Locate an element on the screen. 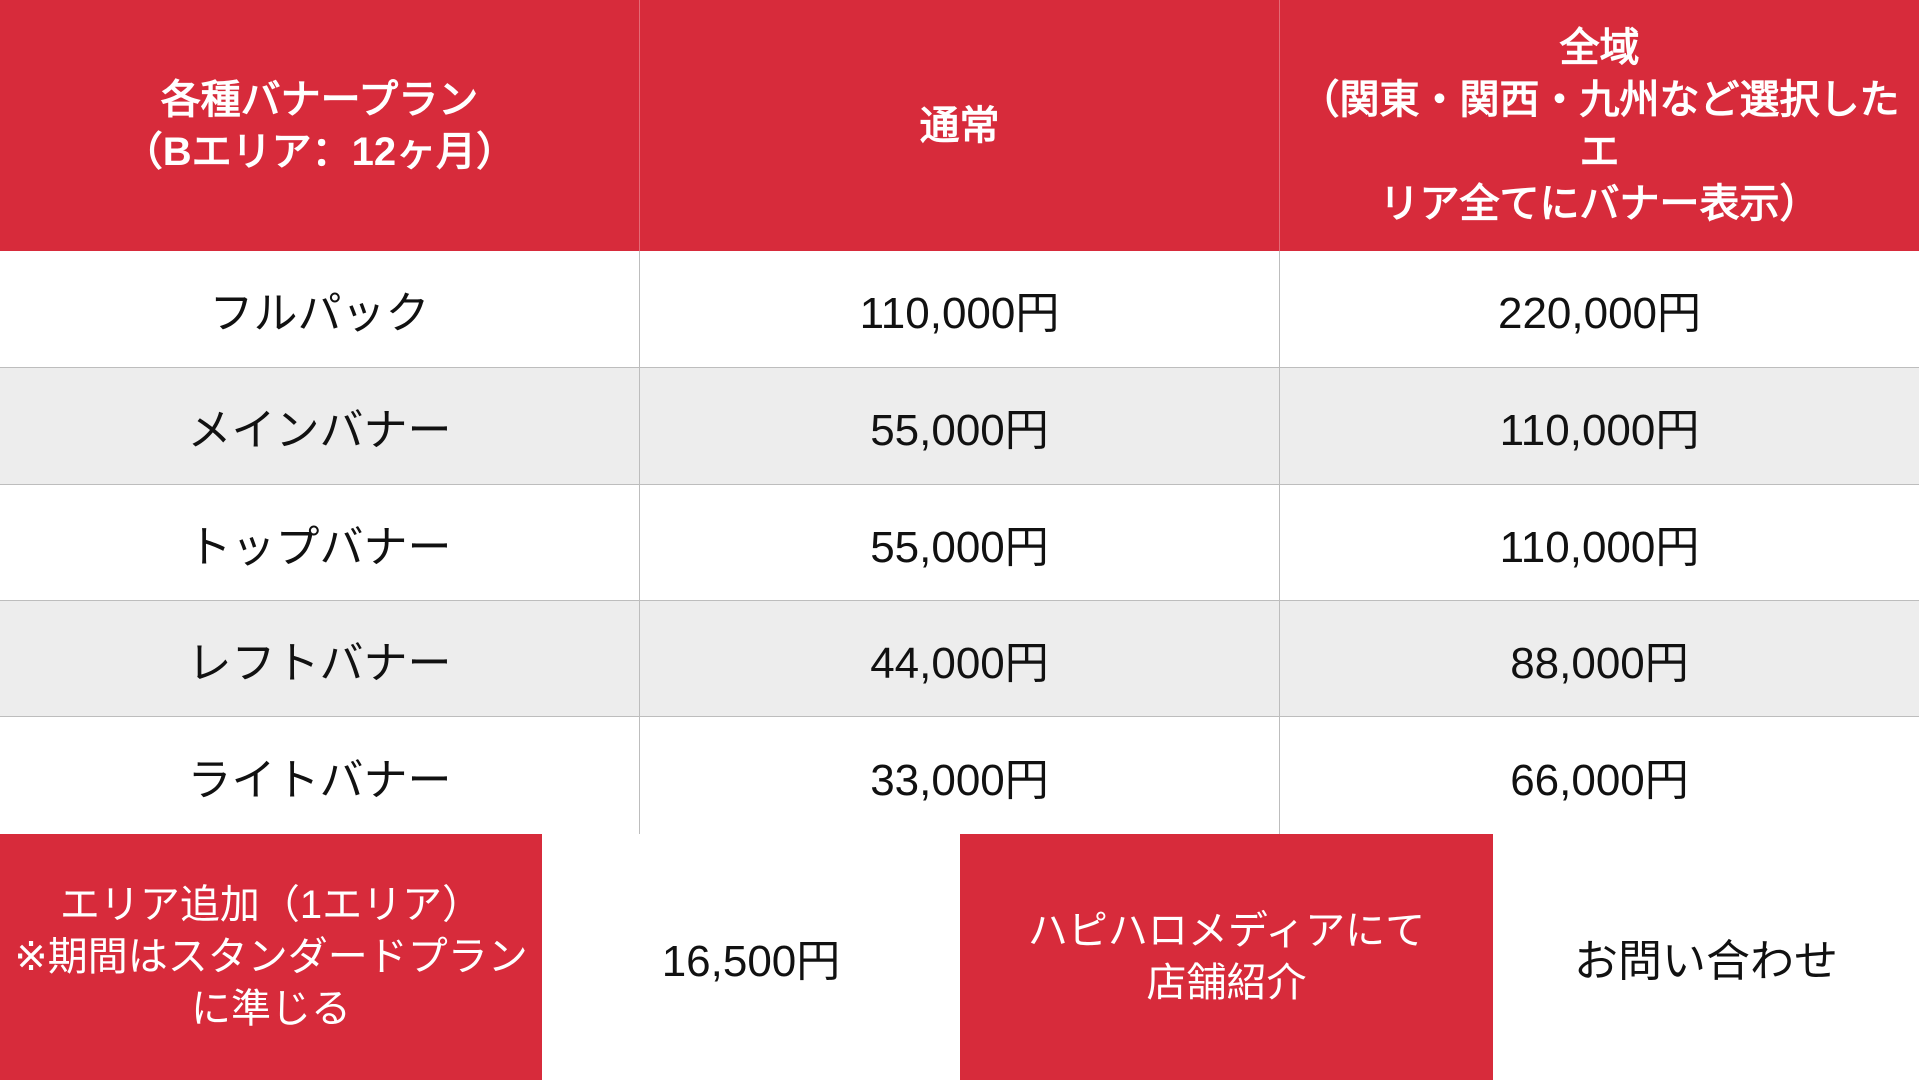  table-cell-normal: 33,000円 is located at coordinates (959, 775).